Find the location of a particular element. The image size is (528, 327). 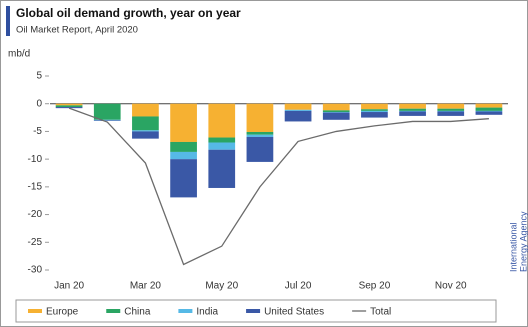

x-tick-label: Nov 20 is located at coordinates (451, 286).